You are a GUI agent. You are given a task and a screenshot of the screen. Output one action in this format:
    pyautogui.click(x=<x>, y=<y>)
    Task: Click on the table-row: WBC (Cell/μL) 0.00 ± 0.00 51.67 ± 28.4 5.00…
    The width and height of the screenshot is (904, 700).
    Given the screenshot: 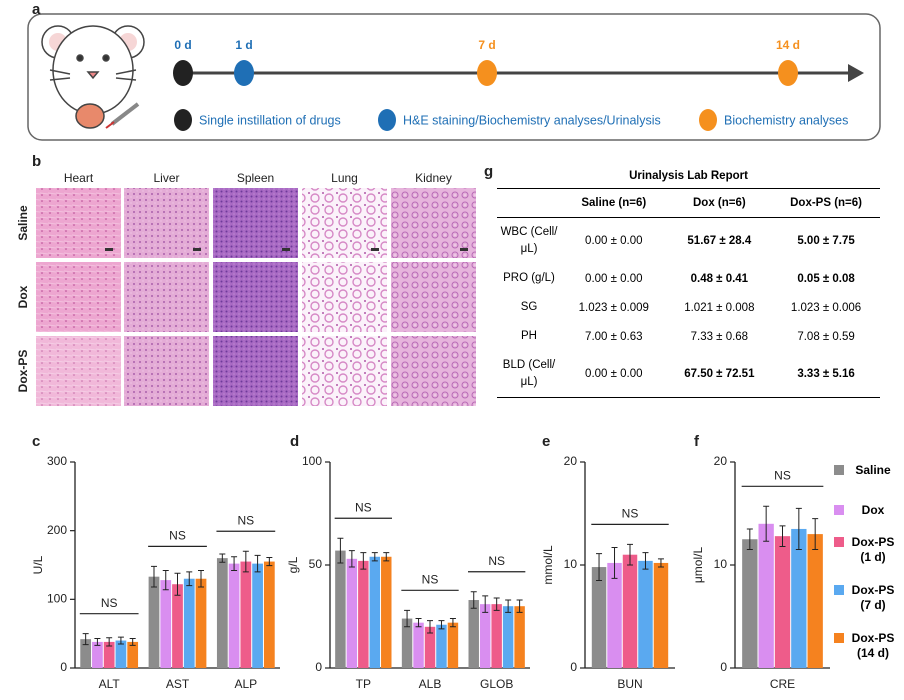 What is the action you would take?
    pyautogui.click(x=688, y=241)
    